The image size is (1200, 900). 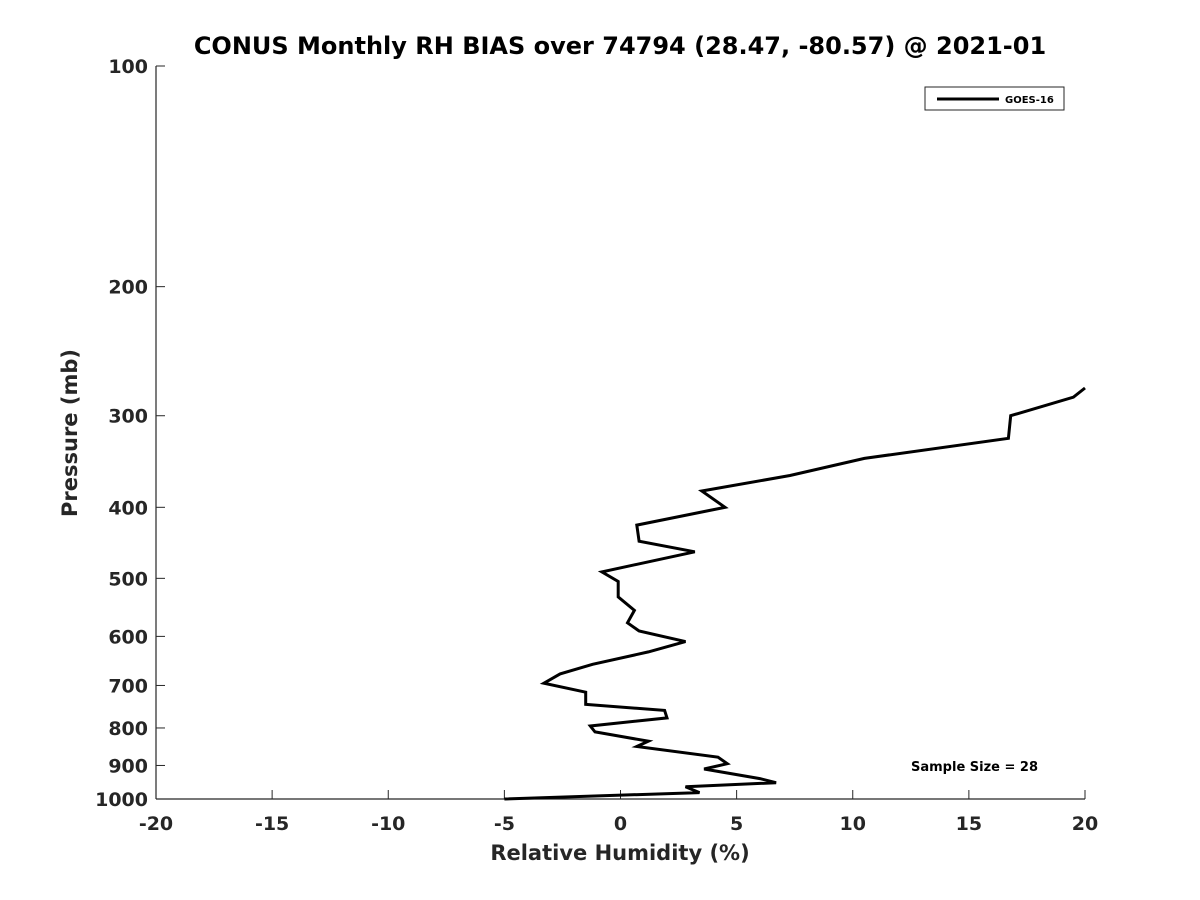 I want to click on x-tick-label: 20, so click(x=1085, y=824).